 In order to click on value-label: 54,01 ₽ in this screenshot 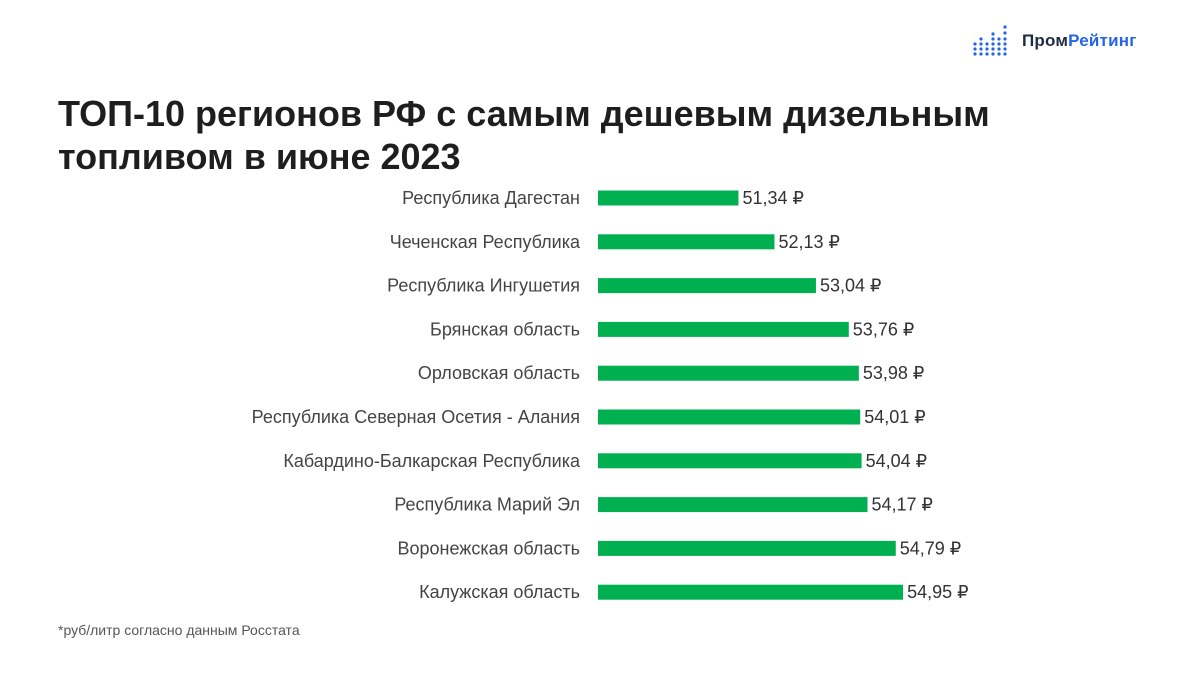, I will do `click(895, 417)`.